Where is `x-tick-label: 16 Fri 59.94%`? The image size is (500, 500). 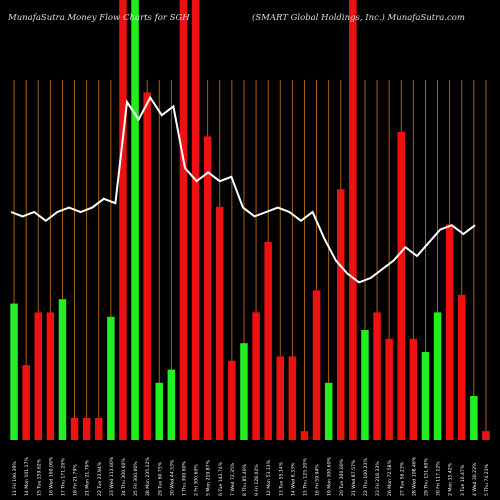 x-tick-label: 16 Fri 59.94% is located at coordinates (318, 480).